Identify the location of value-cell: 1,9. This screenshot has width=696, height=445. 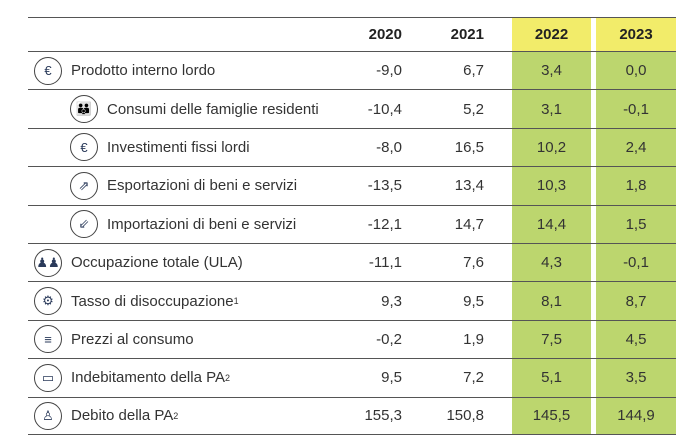
(473, 339).